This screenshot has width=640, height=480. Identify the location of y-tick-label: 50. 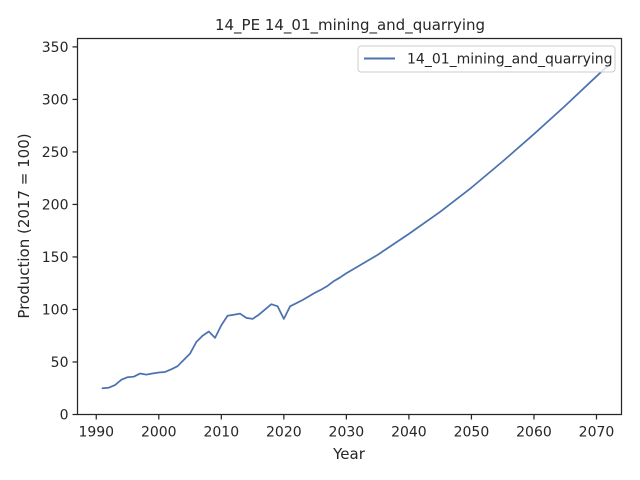
(60, 363).